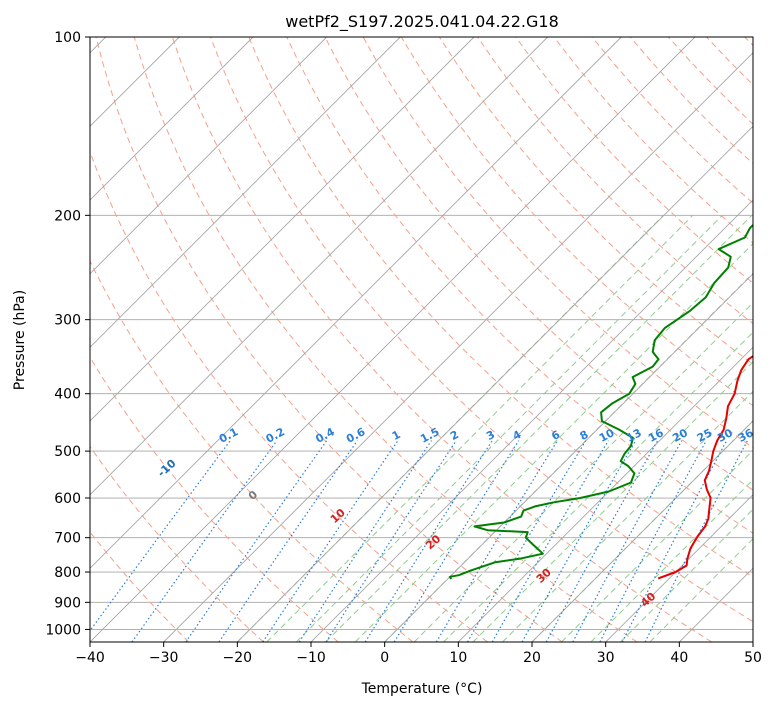 The width and height of the screenshot is (775, 708). Describe the element at coordinates (67, 603) in the screenshot. I see `y-tick-label: 900` at that location.